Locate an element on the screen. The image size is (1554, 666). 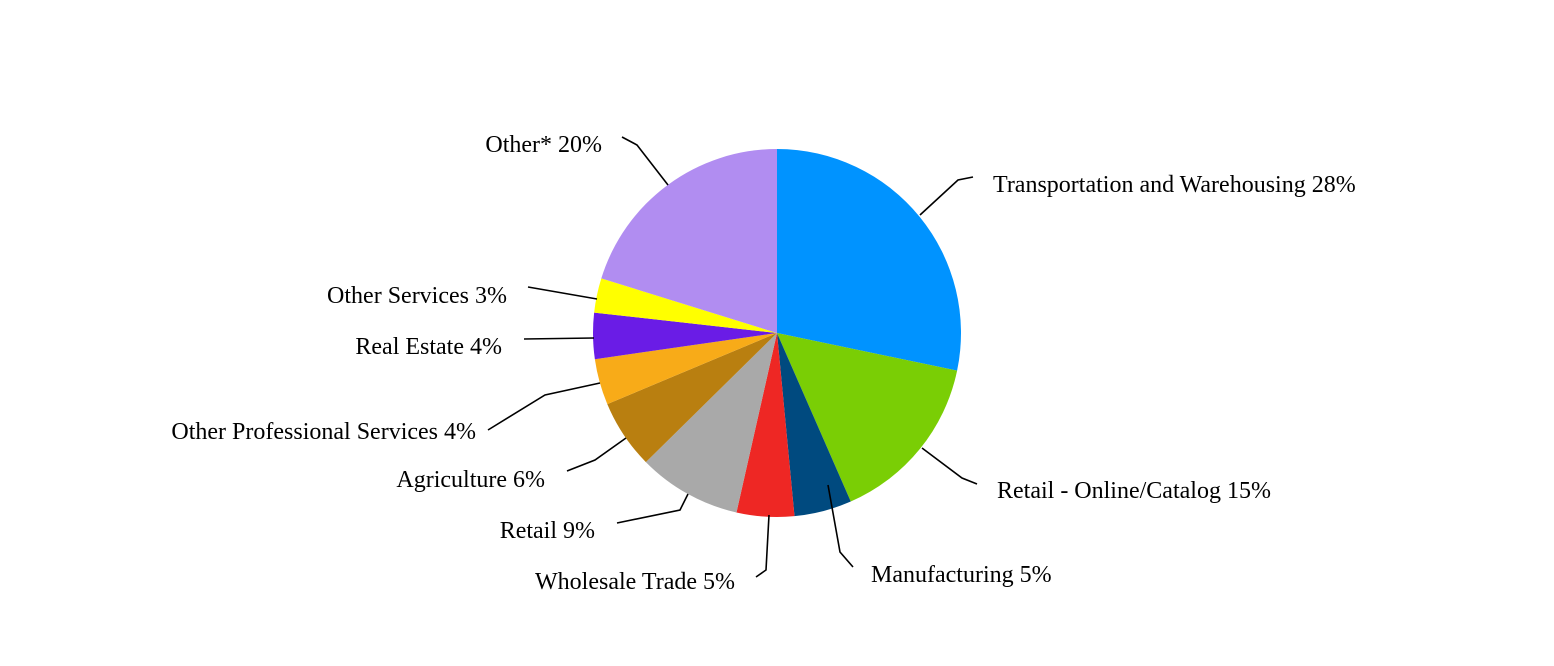
slice-label-9: Other* 20% is located at coordinates (543, 145).